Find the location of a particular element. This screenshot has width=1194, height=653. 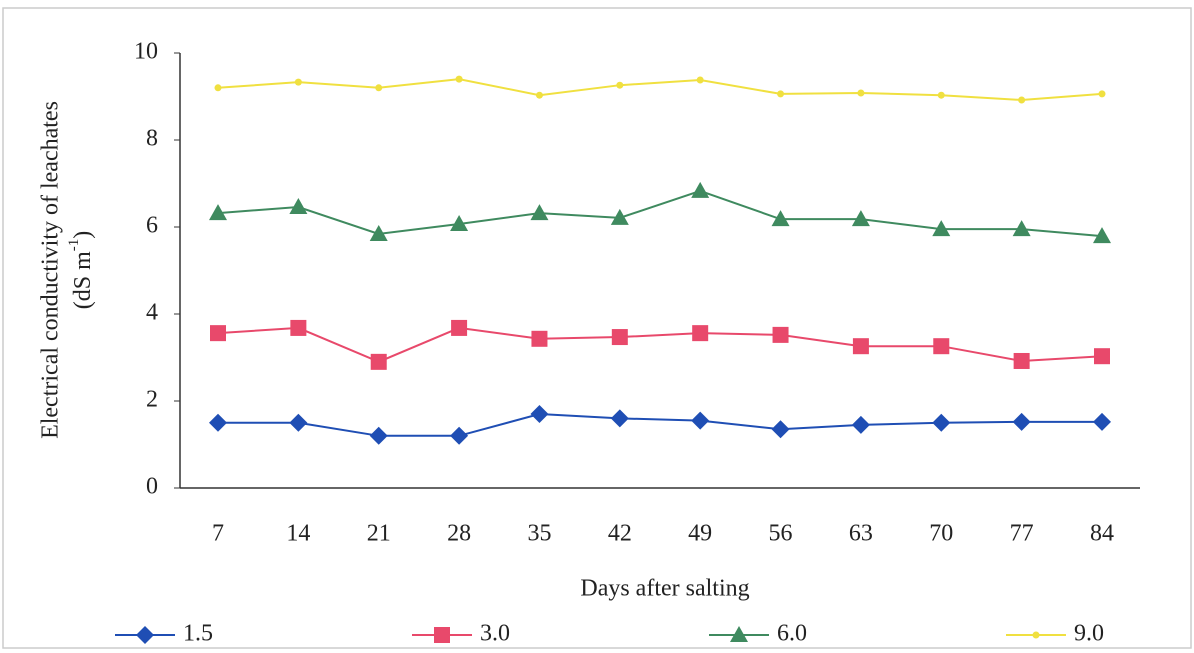

y-tick-label: 6 is located at coordinates (152, 226).